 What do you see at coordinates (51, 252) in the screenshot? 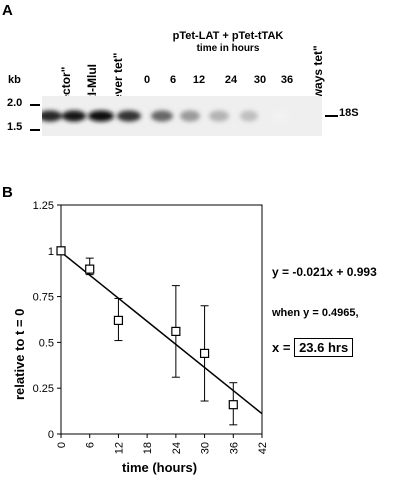
I see `y-tick-label: 1` at bounding box center [51, 252].